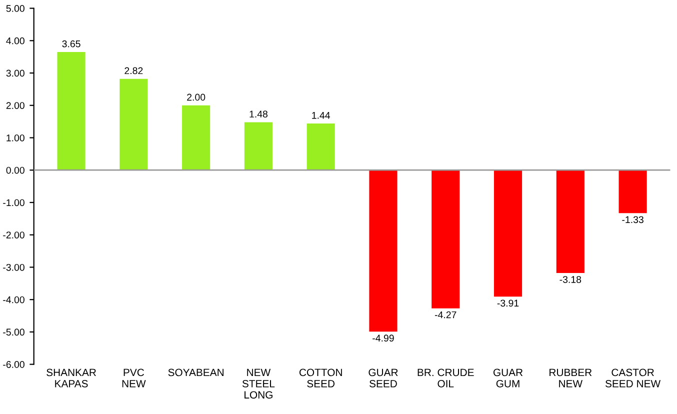 The image size is (677, 414). What do you see at coordinates (134, 378) in the screenshot?
I see `x-tick-label: PVC NEW` at bounding box center [134, 378].